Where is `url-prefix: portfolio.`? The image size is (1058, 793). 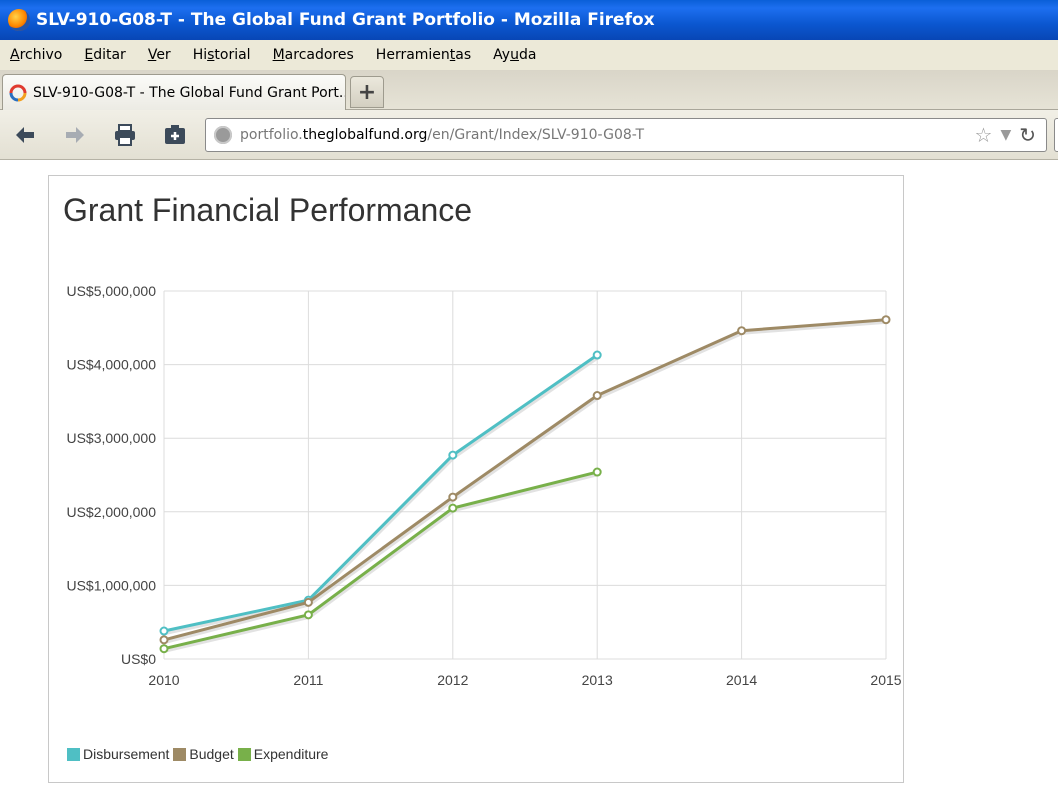
url-prefix: portfolio. is located at coordinates (271, 135).